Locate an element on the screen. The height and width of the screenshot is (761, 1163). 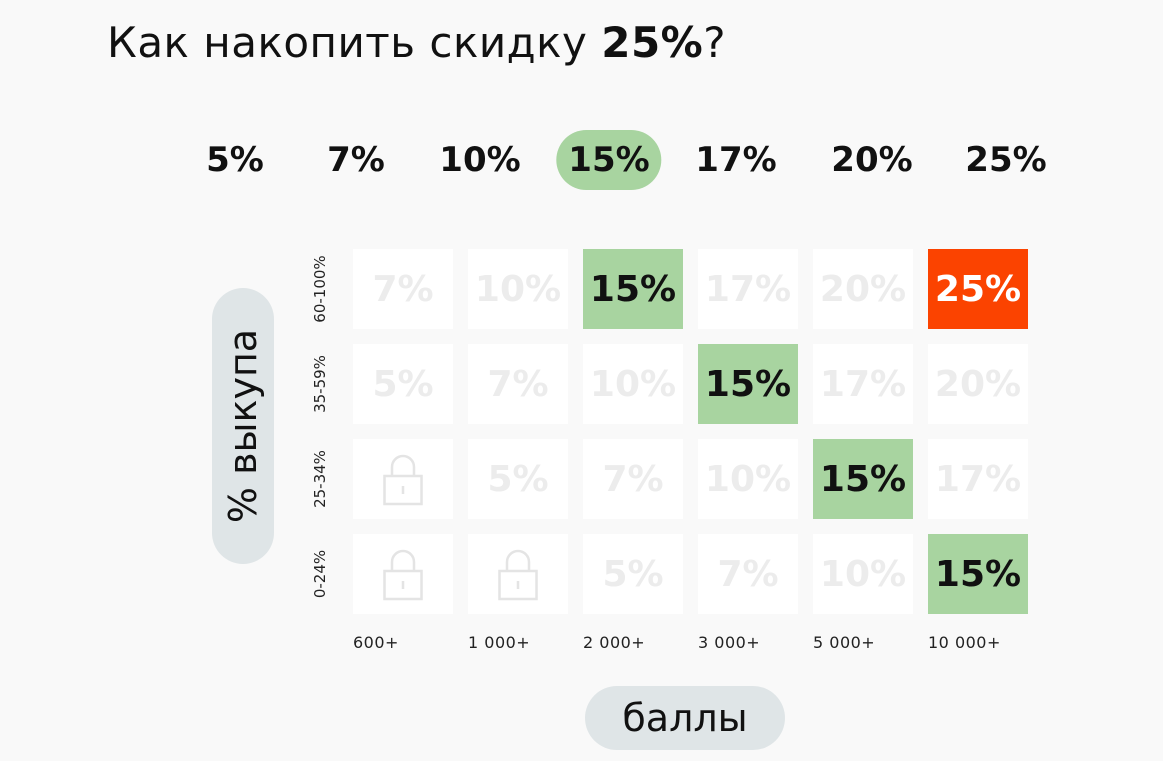
discount-cell-highlight: 25% is located at coordinates (978, 289).